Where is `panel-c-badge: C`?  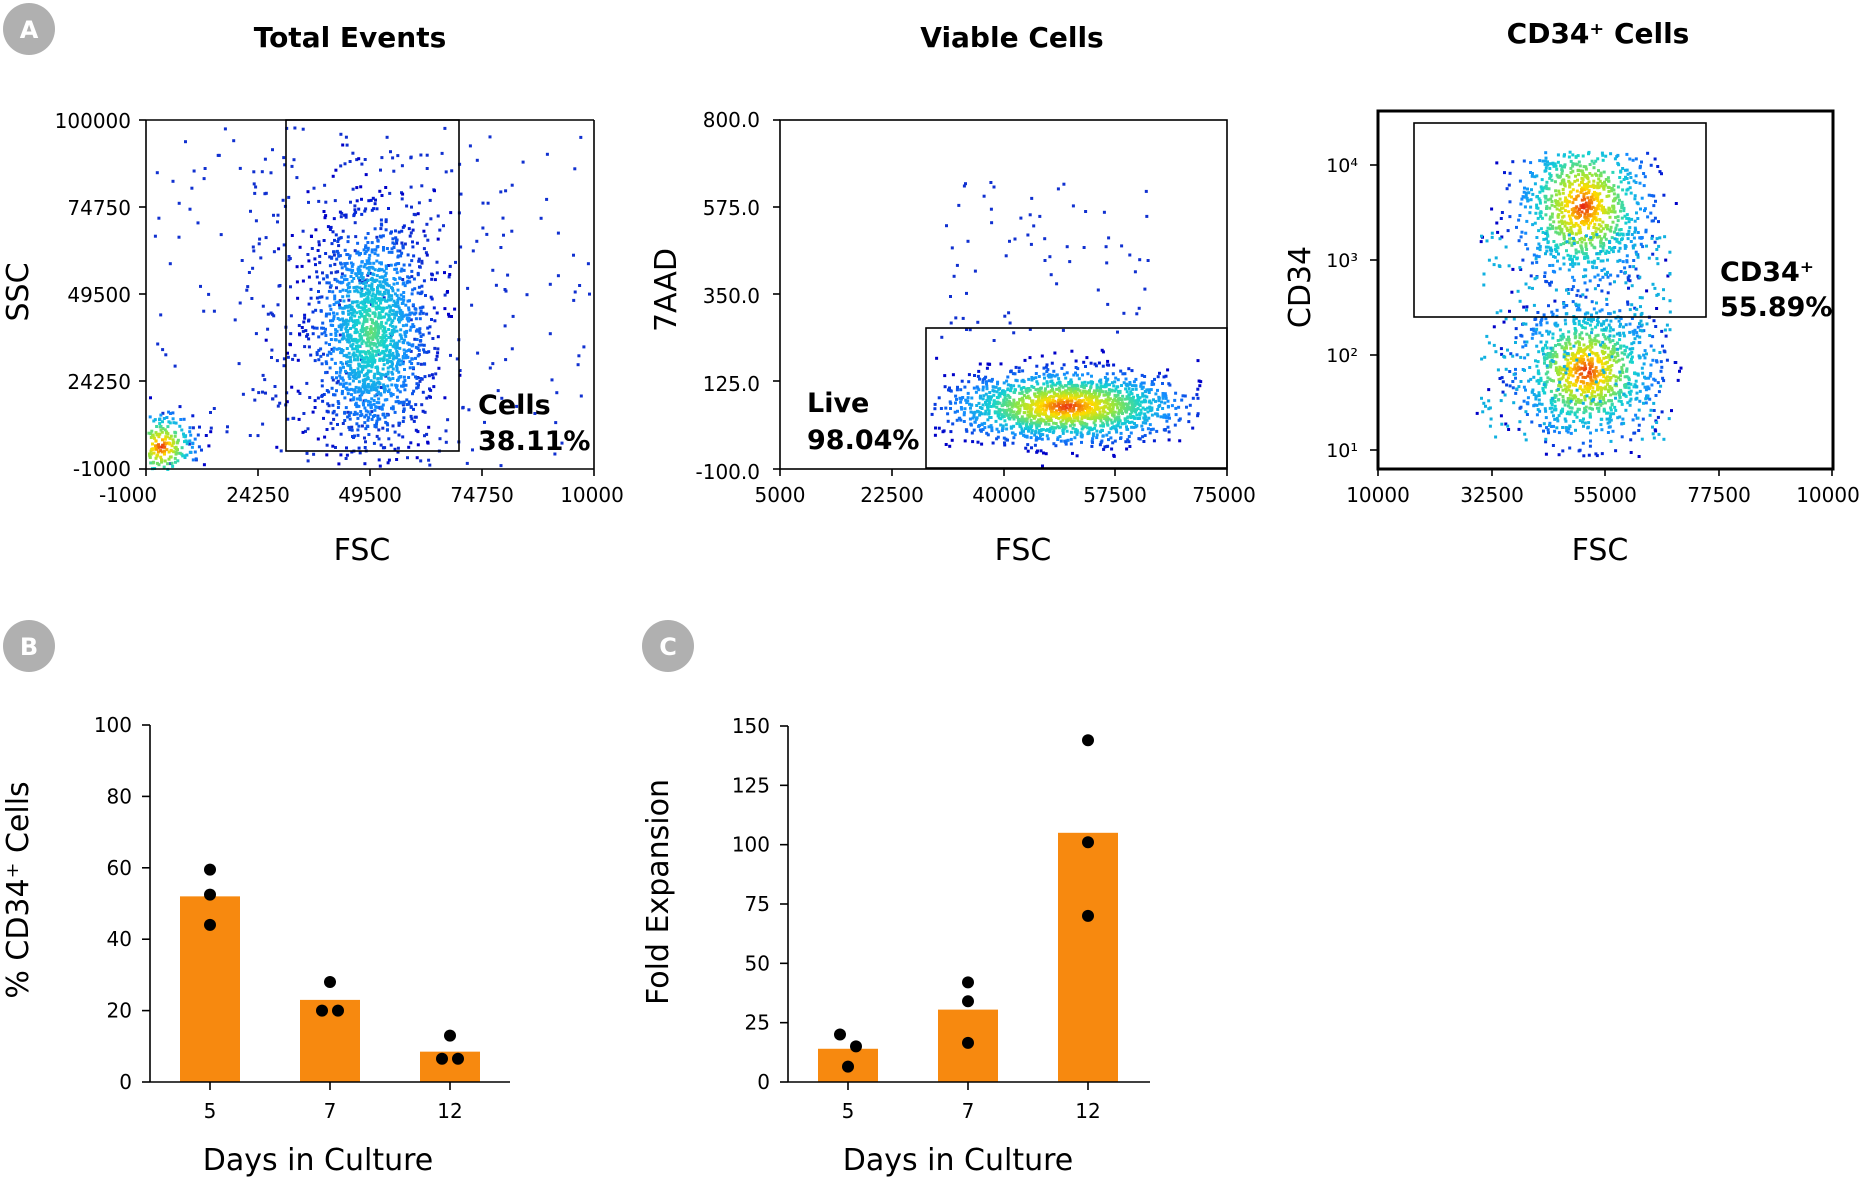 panel-c-badge: C is located at coordinates (668, 647).